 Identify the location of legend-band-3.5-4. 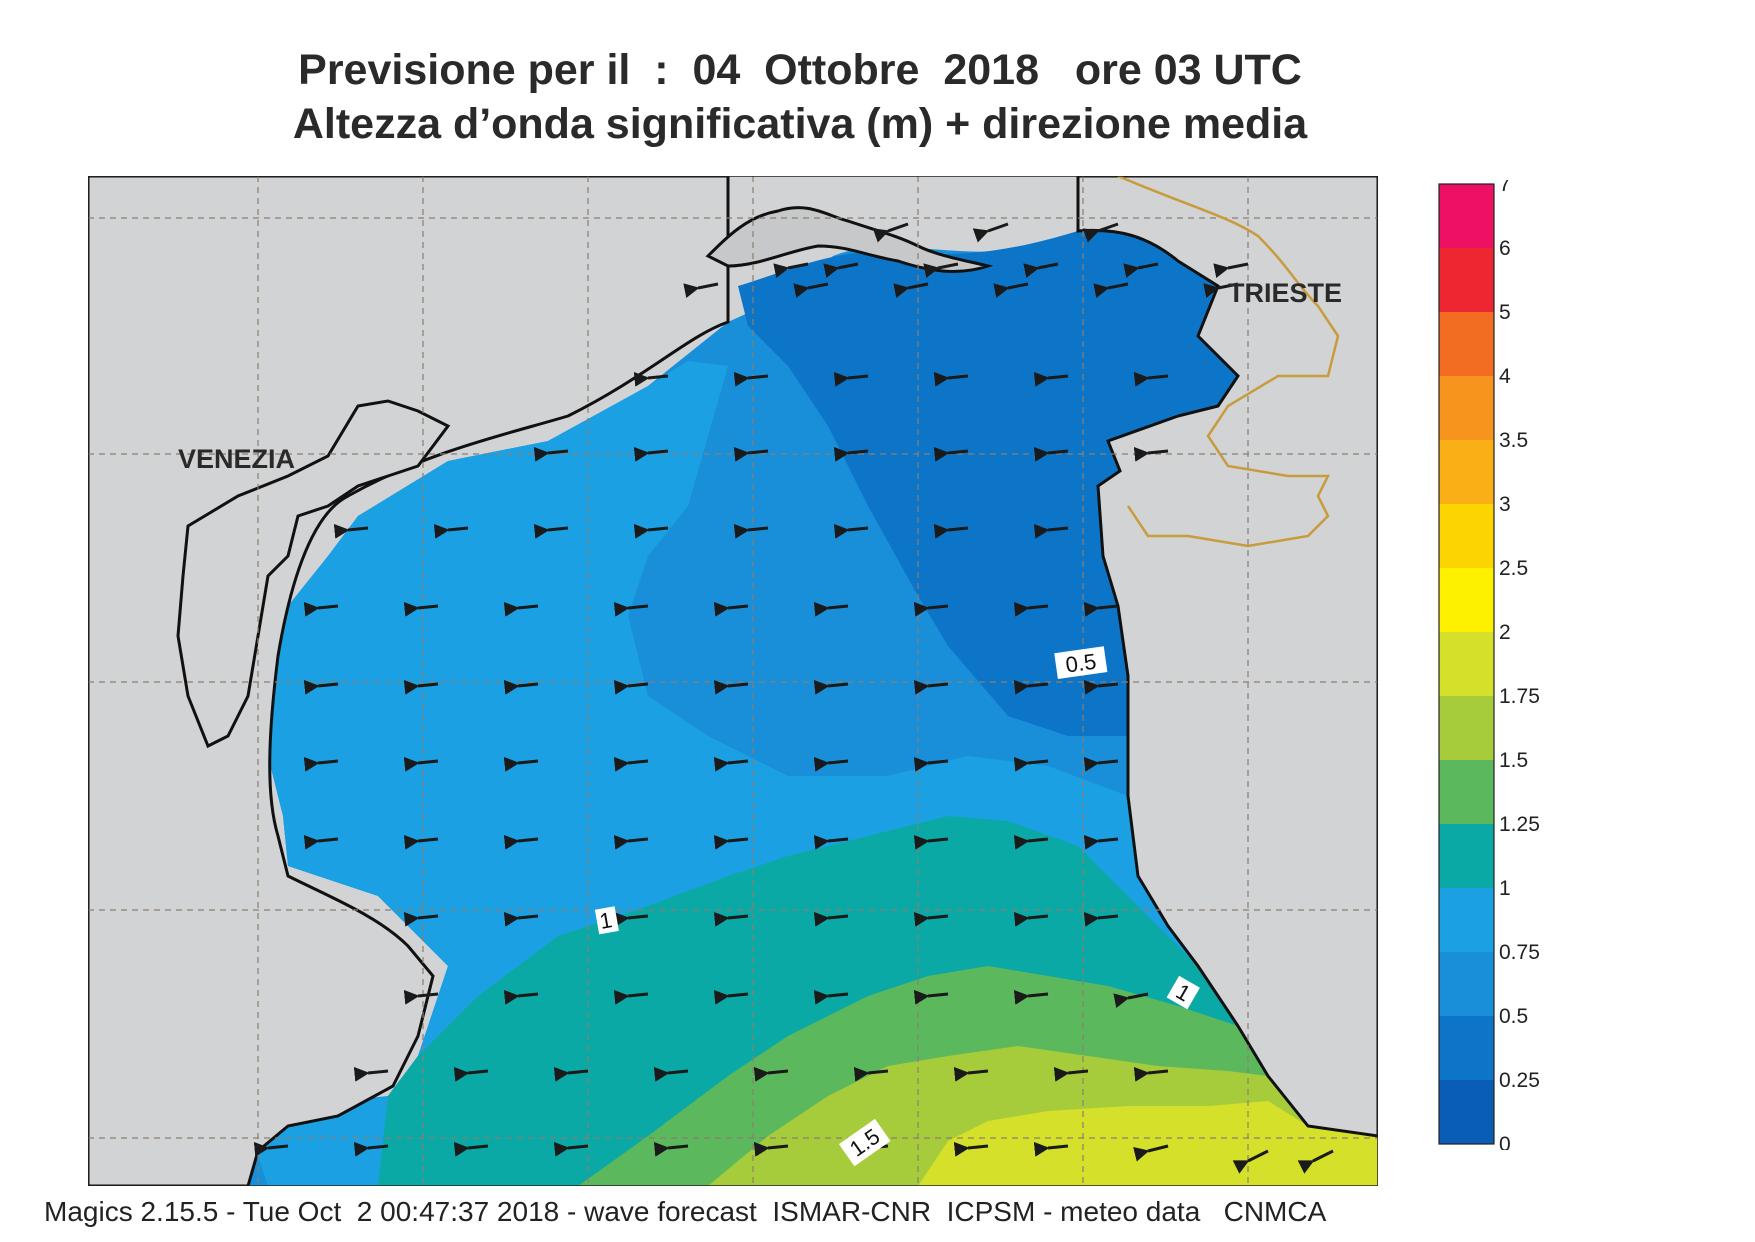
(1466, 408).